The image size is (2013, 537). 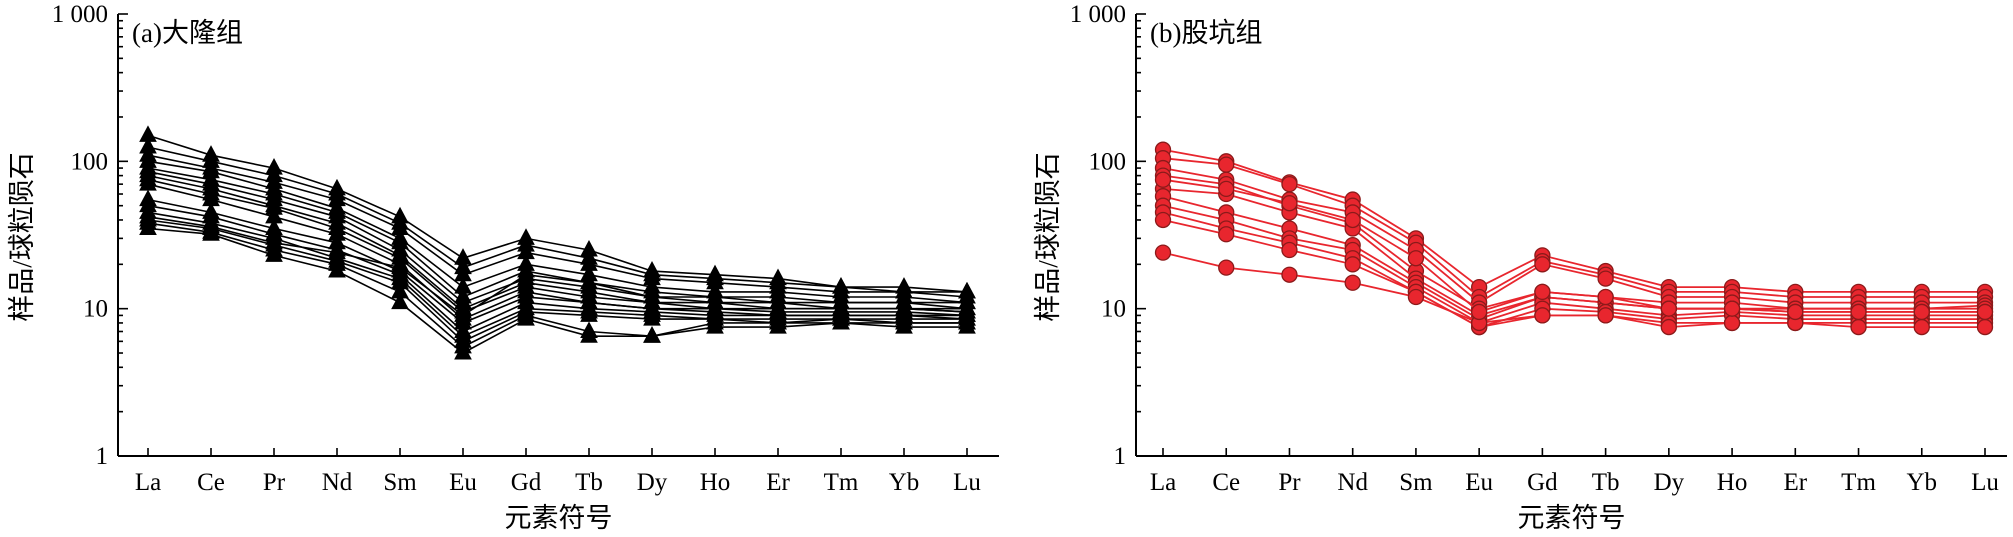 What do you see at coordinates (1163, 220) in the screenshot?
I see `series-9-point-La` at bounding box center [1163, 220].